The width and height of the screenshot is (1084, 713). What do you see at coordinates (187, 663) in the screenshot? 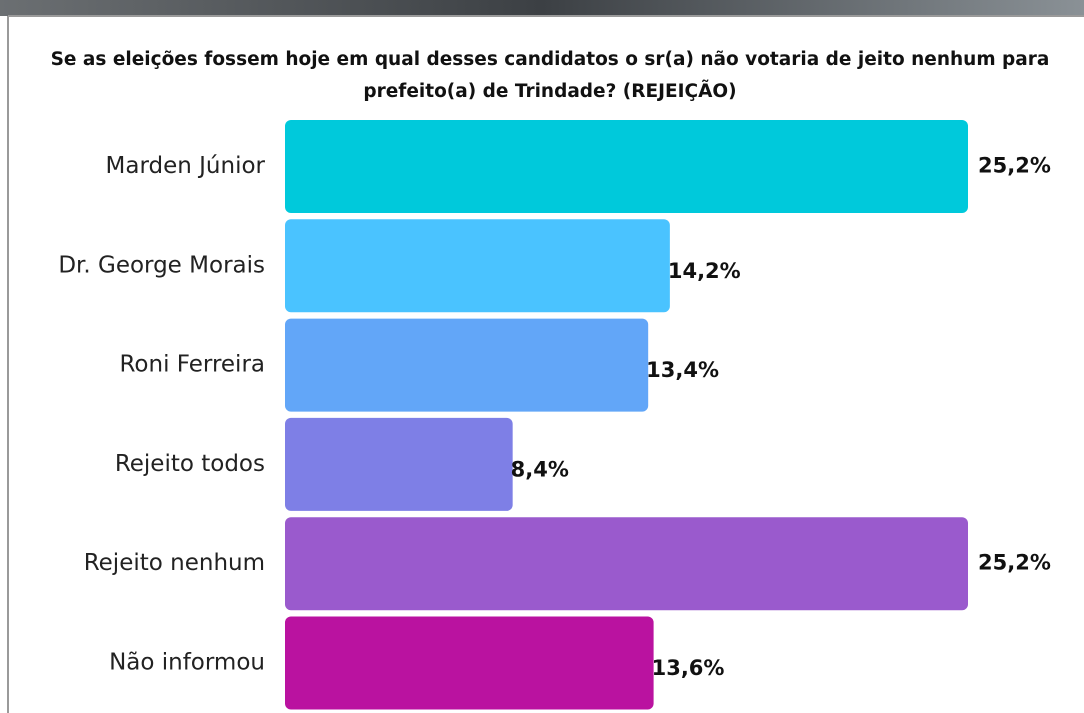
I see `category-label: Não informou` at bounding box center [187, 663].